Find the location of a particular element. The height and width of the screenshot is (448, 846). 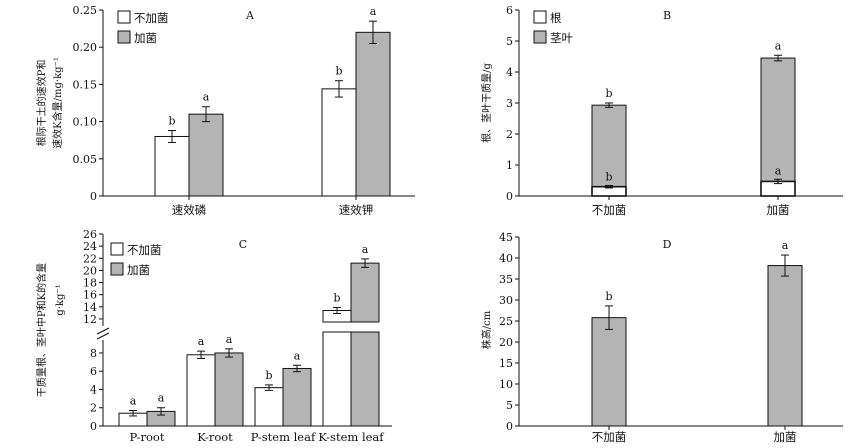

panel-a-legend-1-label: 加菌 is located at coordinates (145, 38).